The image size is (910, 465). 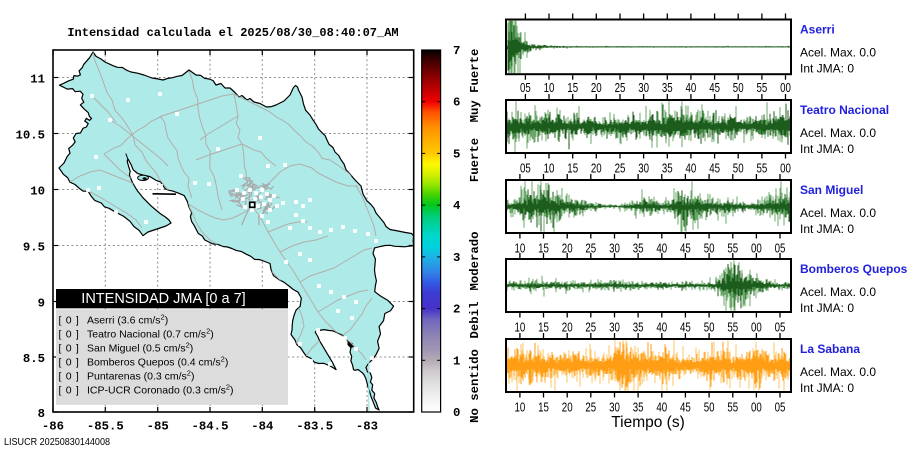 What do you see at coordinates (475, 320) in the screenshot?
I see `svg-text: Debil` at bounding box center [475, 320].